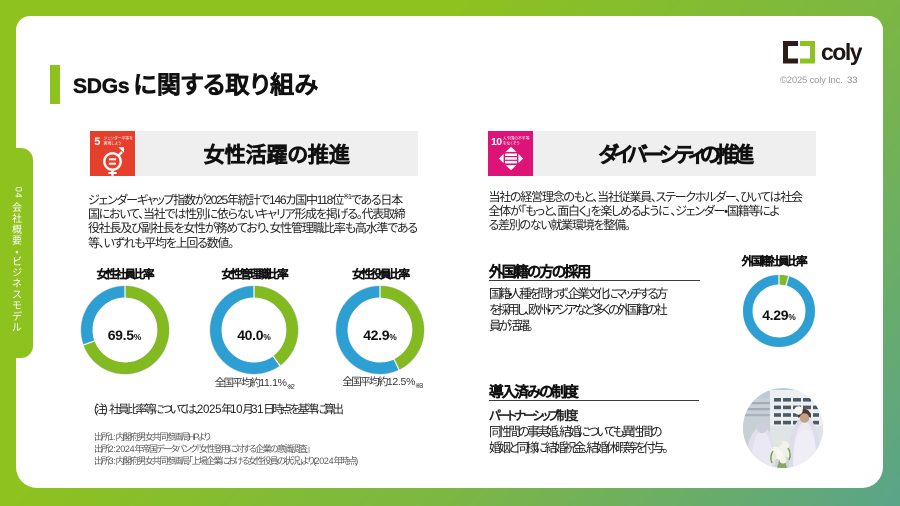 This screenshot has width=900, height=506. I want to click on svg-text: coly, so click(841, 53).